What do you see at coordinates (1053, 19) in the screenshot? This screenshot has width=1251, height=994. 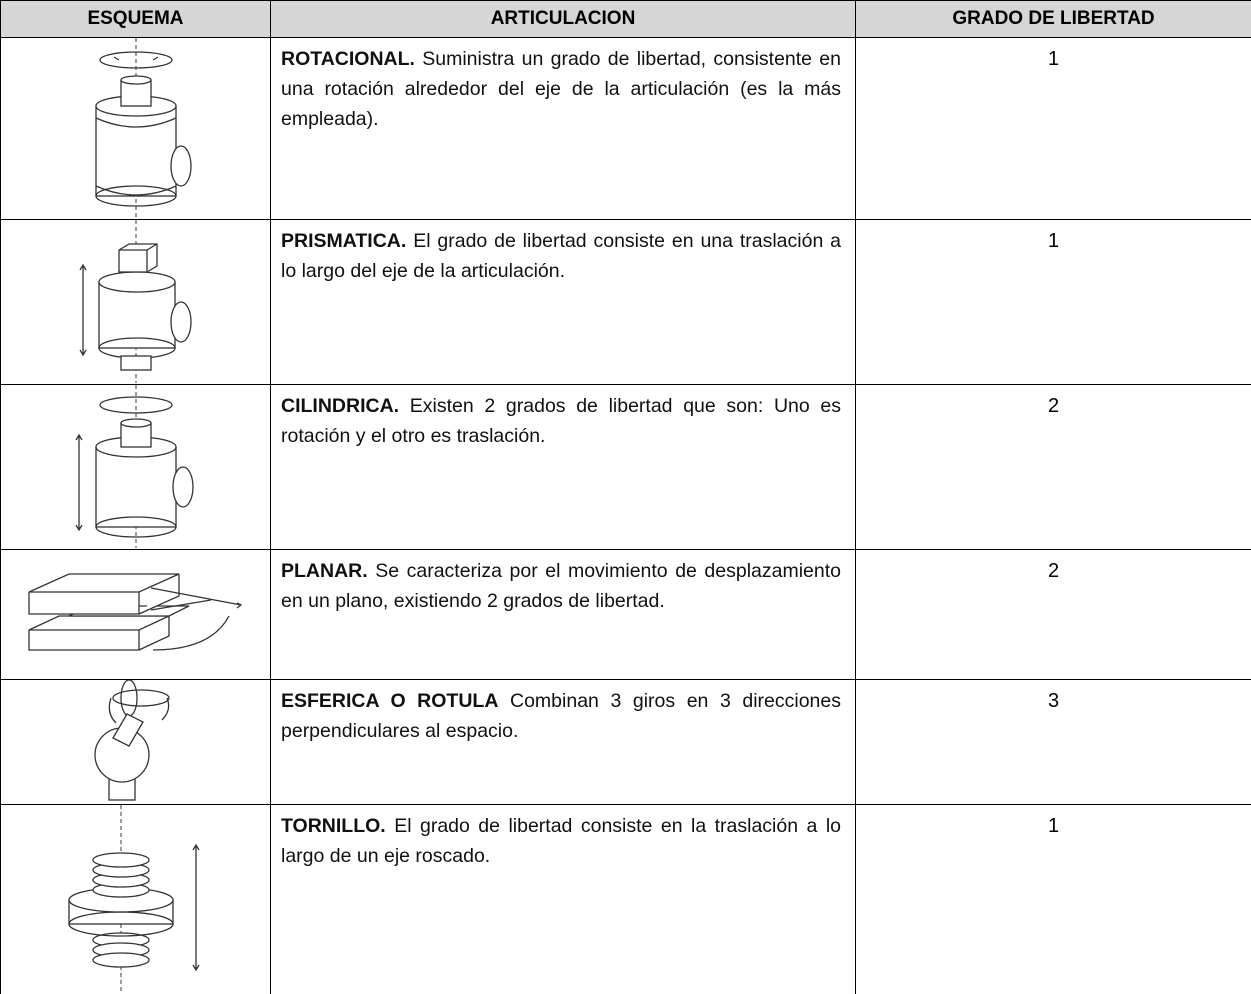 I see `header-cell: GRADO DE LIBERTAD` at bounding box center [1053, 19].